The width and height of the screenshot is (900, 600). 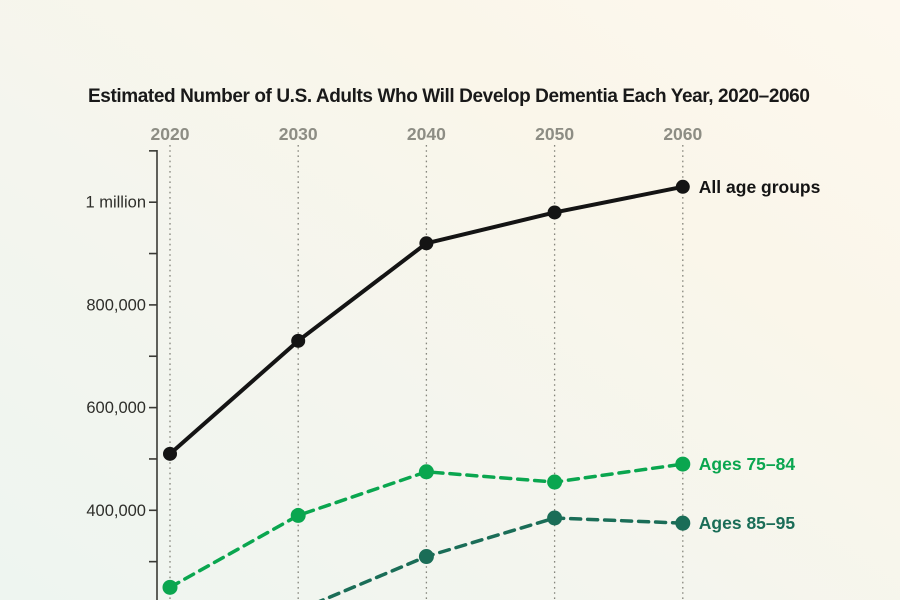 What do you see at coordinates (116, 511) in the screenshot?
I see `y-axis-tick-label: 400,000` at bounding box center [116, 511].